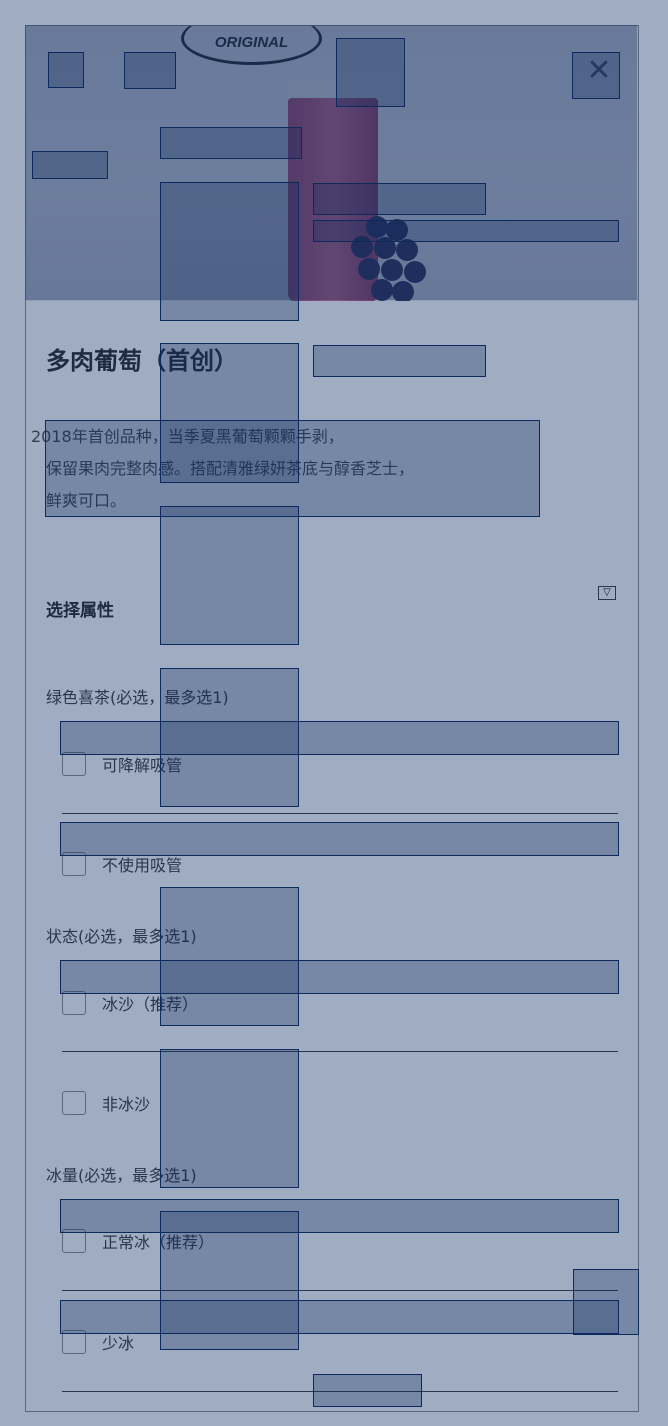 Image resolution: width=668 pixels, height=1426 pixels. Describe the element at coordinates (340, 1343) in the screenshot. I see `option-item: 少冰` at that location.